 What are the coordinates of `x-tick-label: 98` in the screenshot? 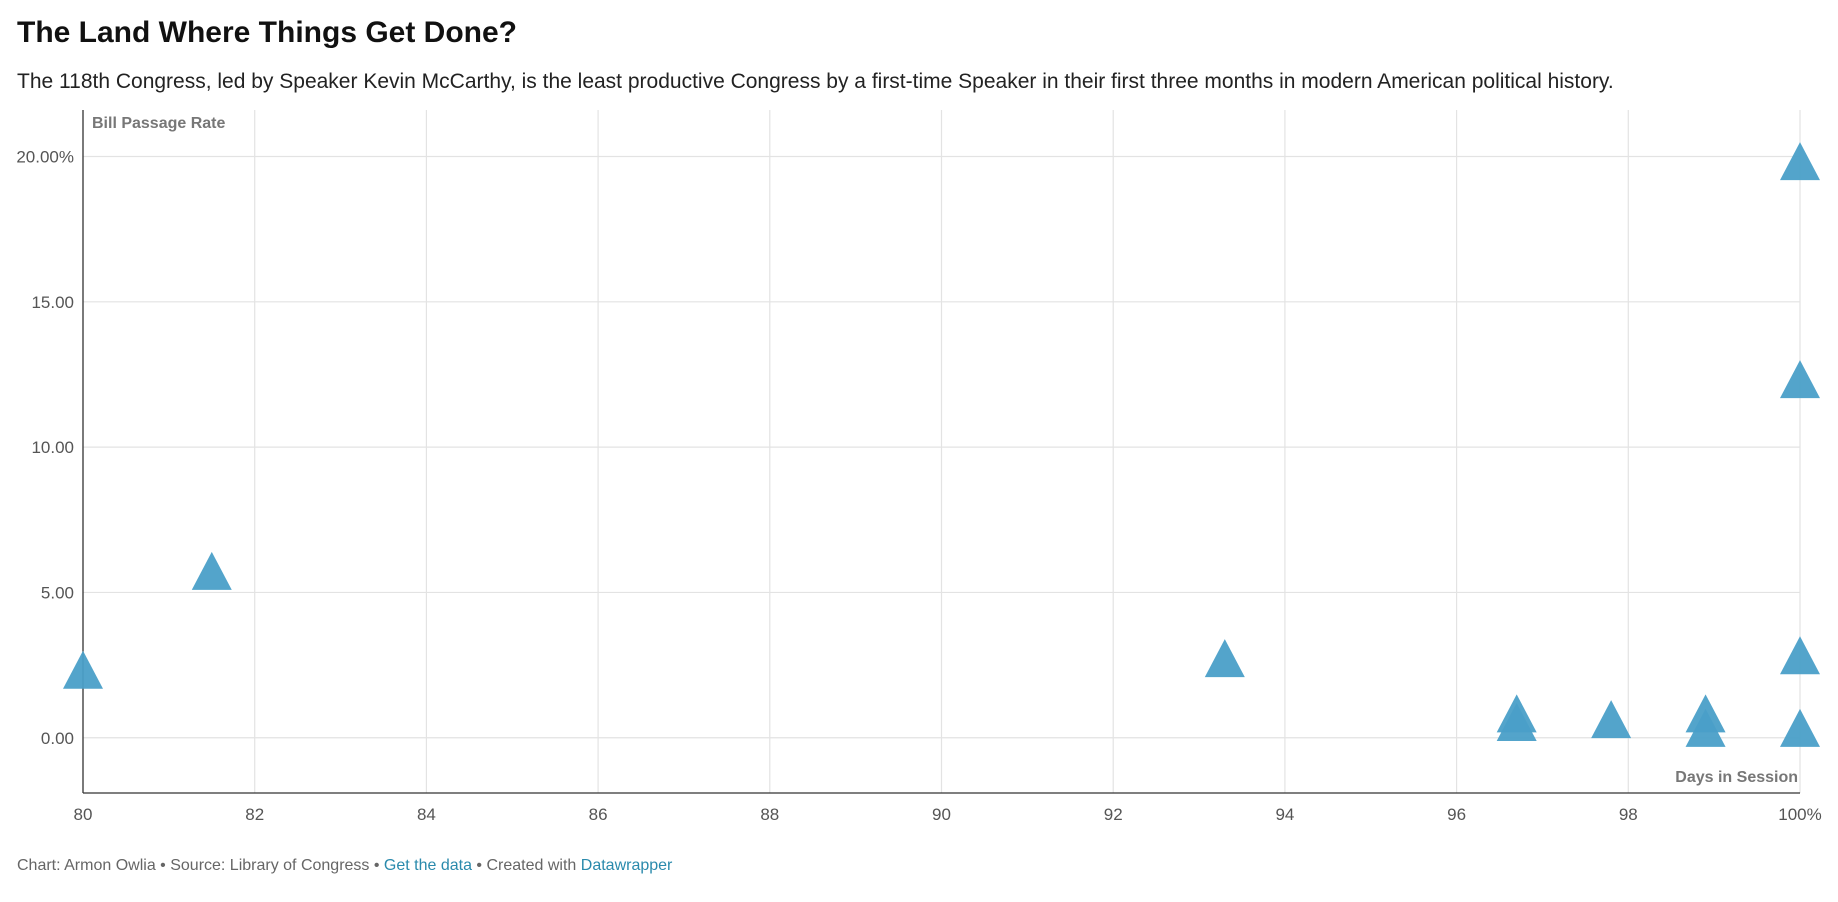 It's located at (1628, 814).